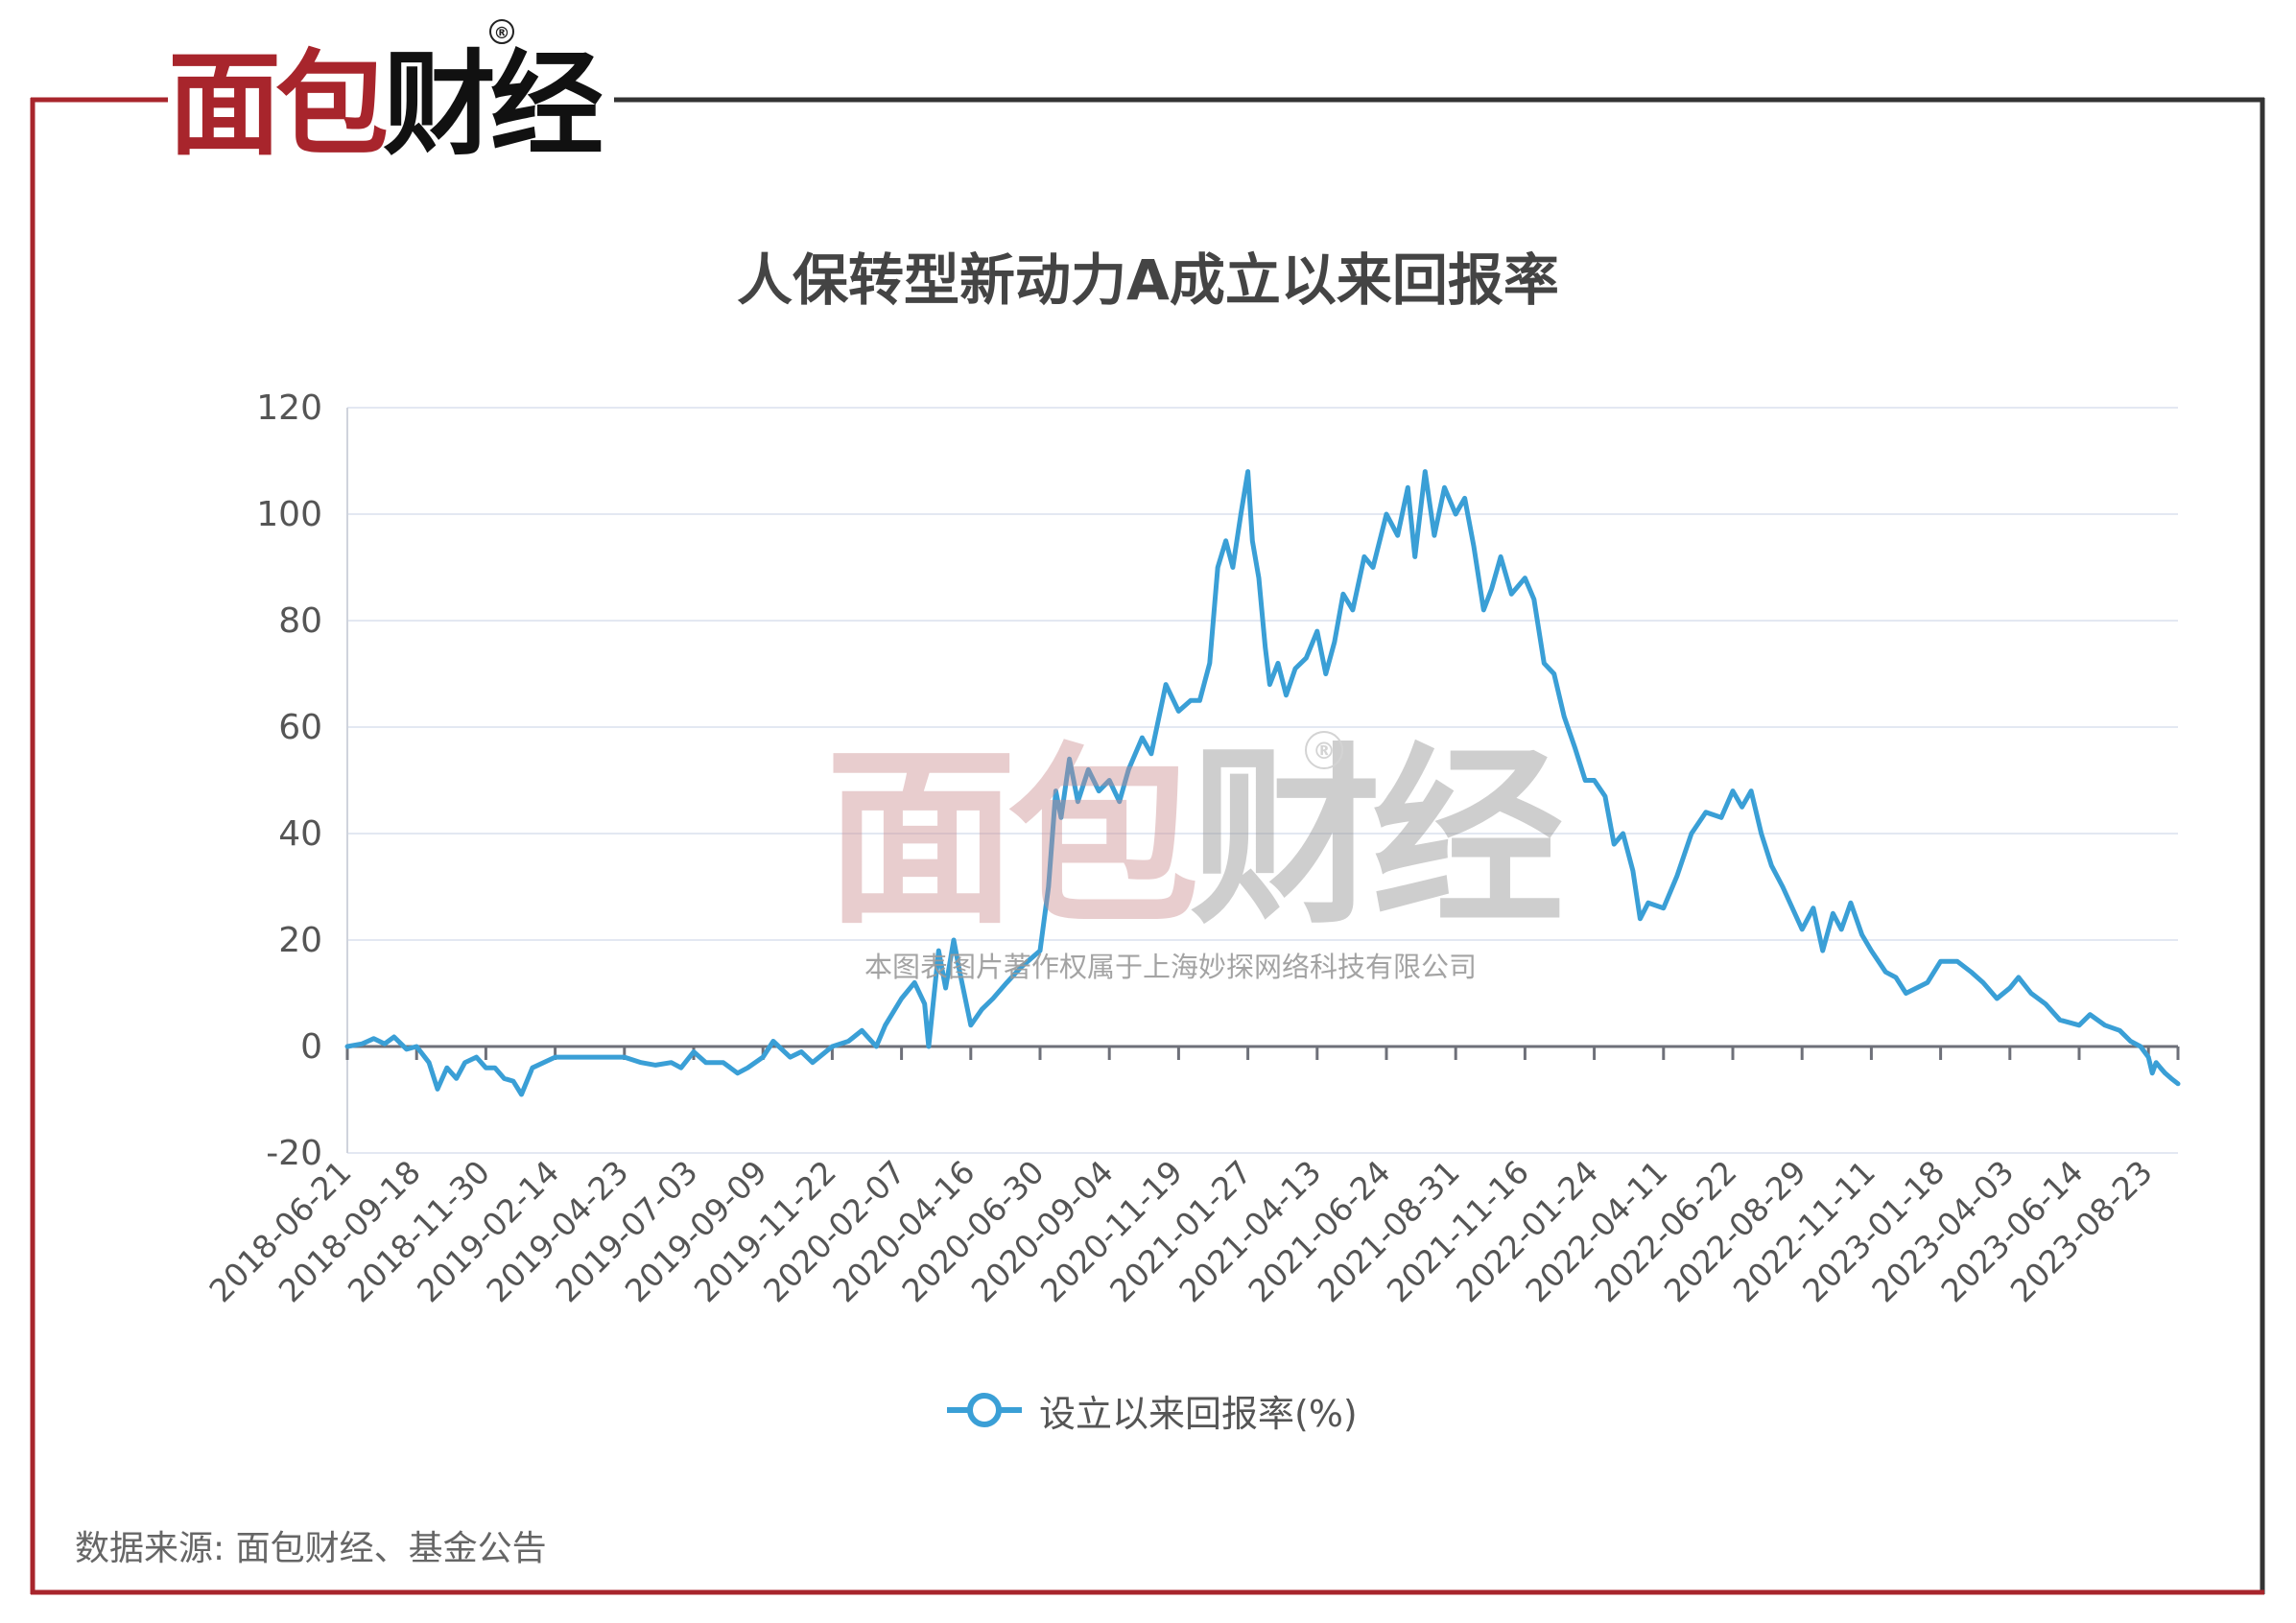  Describe the element at coordinates (311, 1549) in the screenshot. I see `data-source-note: 数据来源: 面包财经、基金公告` at that location.